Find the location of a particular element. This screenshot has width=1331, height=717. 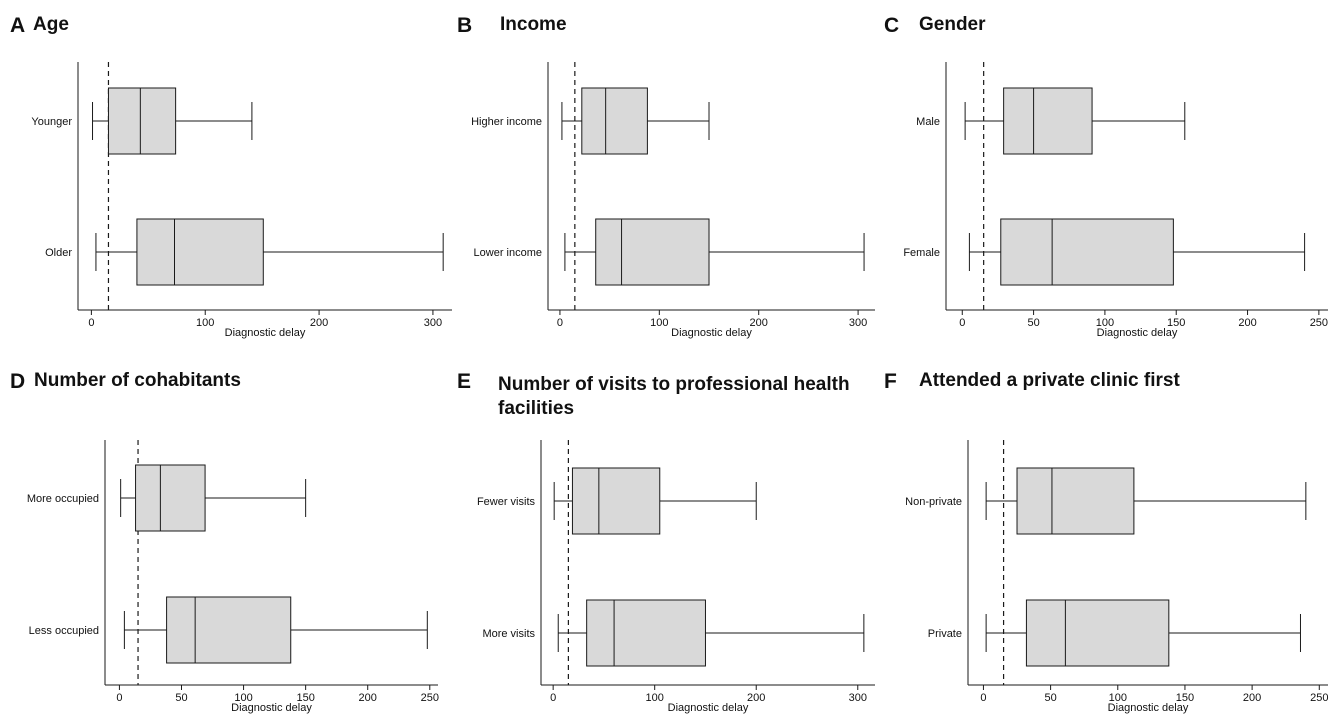

box-group: Female is located at coordinates (1104, 252).